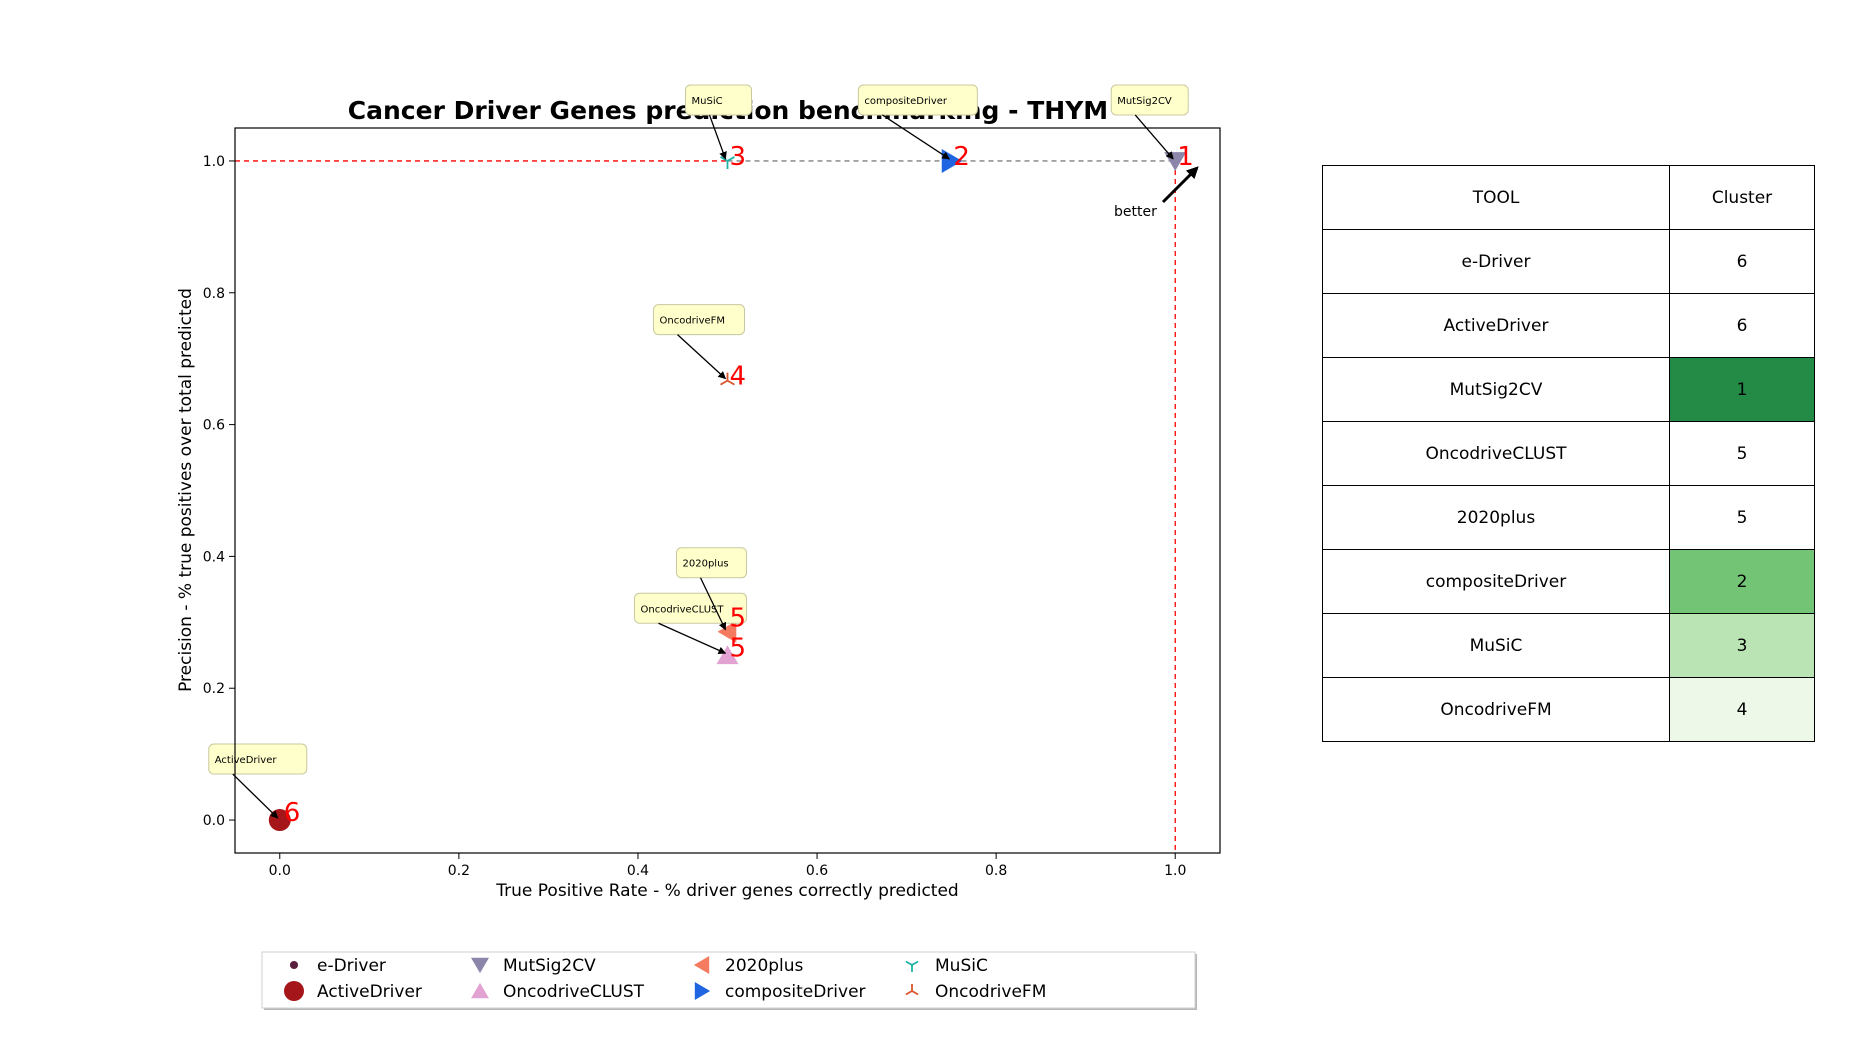  I want to click on y-tick-label: 1.0, so click(214, 162).